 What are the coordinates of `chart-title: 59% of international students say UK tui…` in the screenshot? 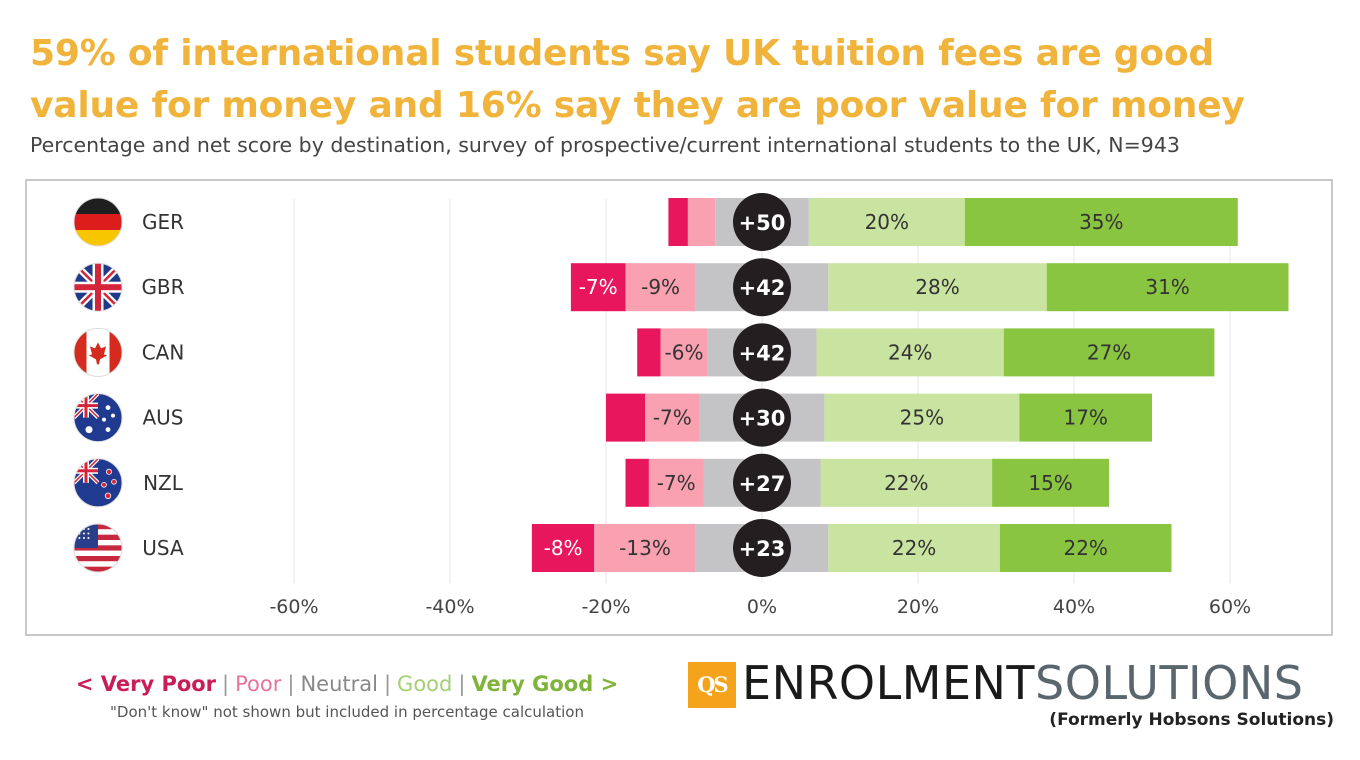 It's located at (637, 79).